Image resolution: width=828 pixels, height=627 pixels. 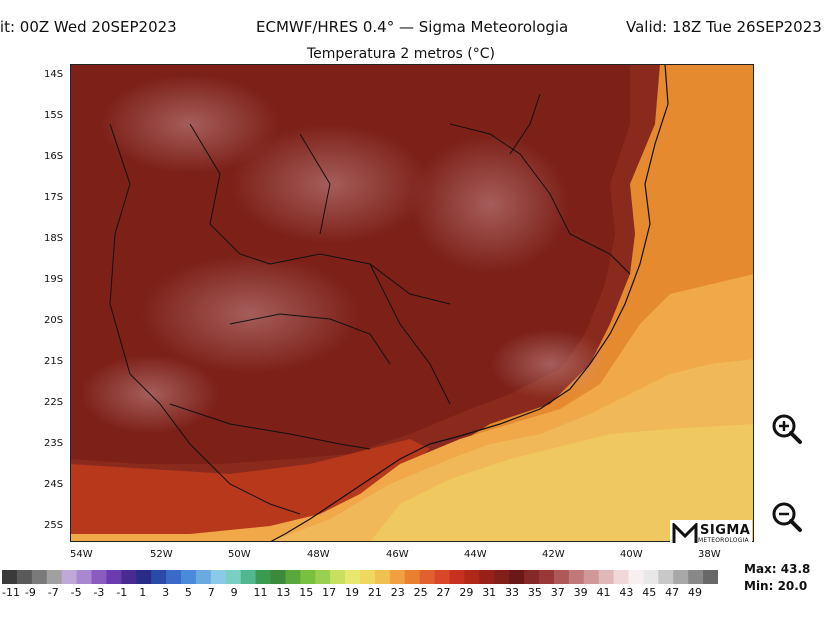 I want to click on colorbar-tick-label: -1, so click(x=122, y=592).